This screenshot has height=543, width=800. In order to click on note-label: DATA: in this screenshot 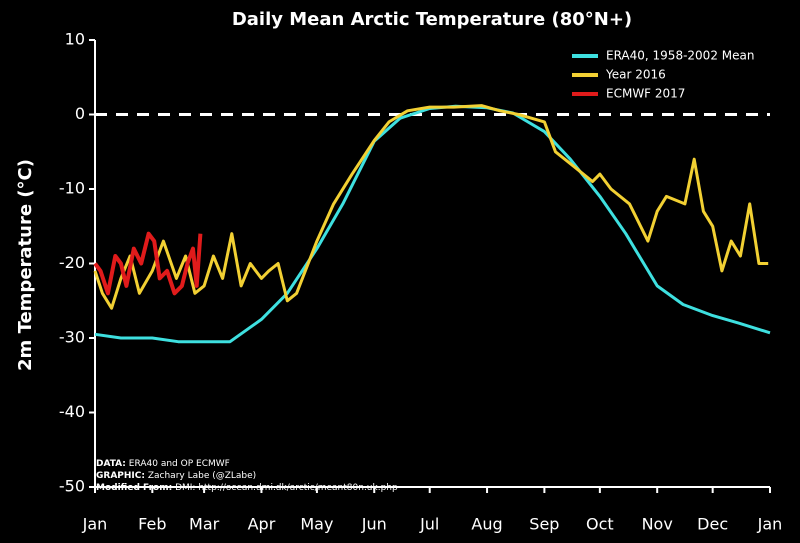, I will do `click(111, 464)`.